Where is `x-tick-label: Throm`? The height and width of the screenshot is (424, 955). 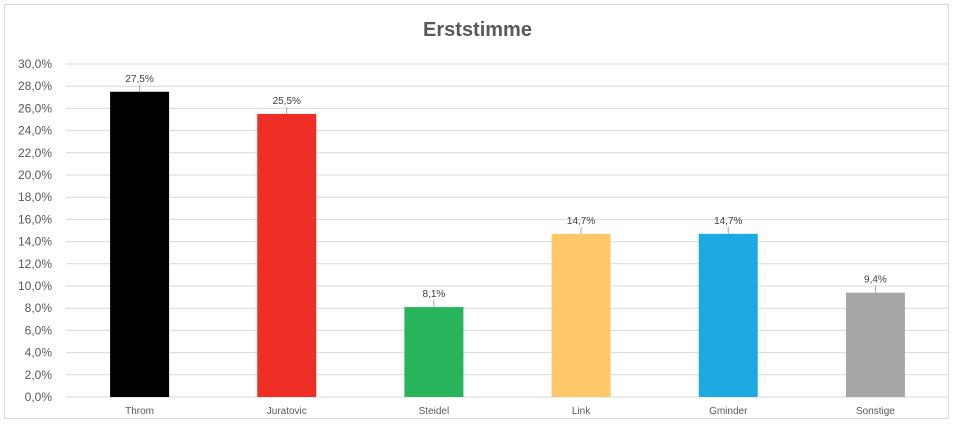
x-tick-label: Throm is located at coordinates (139, 411).